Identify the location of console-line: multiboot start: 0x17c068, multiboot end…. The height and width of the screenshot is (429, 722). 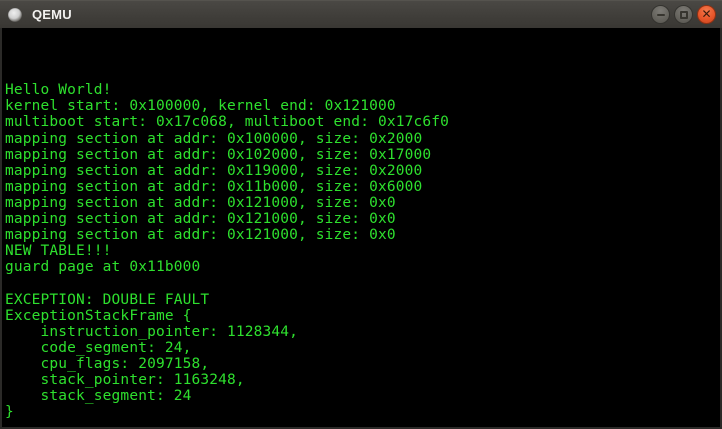
(227, 122).